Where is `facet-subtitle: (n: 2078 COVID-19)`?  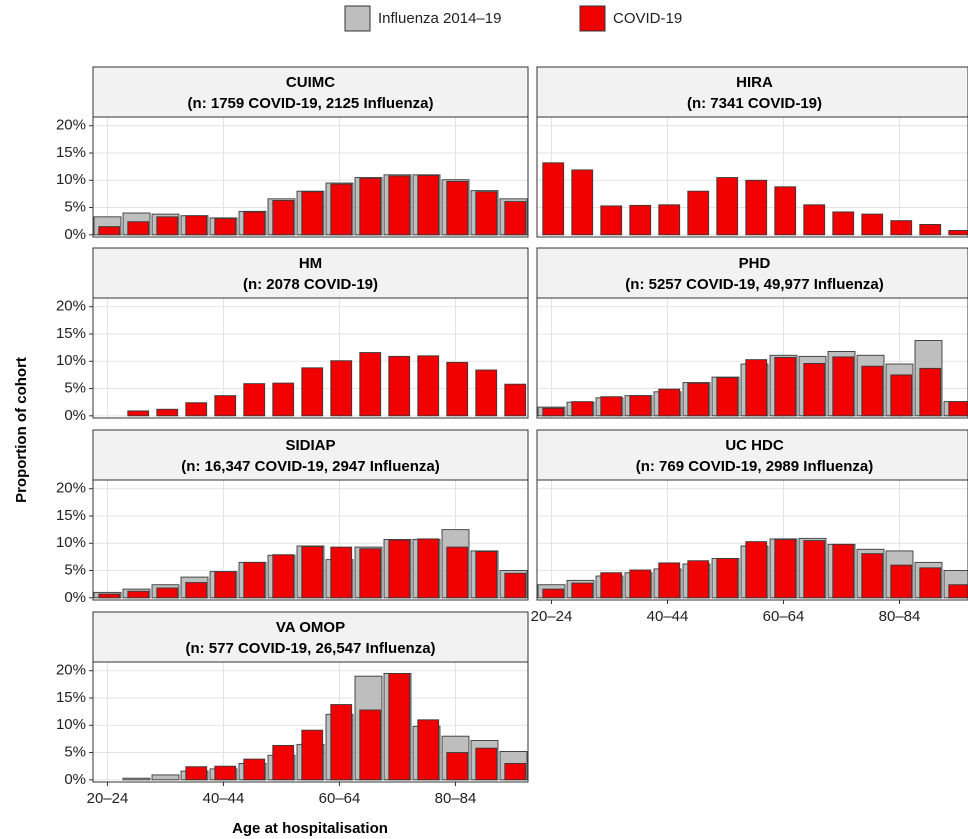
facet-subtitle: (n: 2078 COVID-19) is located at coordinates (310, 284).